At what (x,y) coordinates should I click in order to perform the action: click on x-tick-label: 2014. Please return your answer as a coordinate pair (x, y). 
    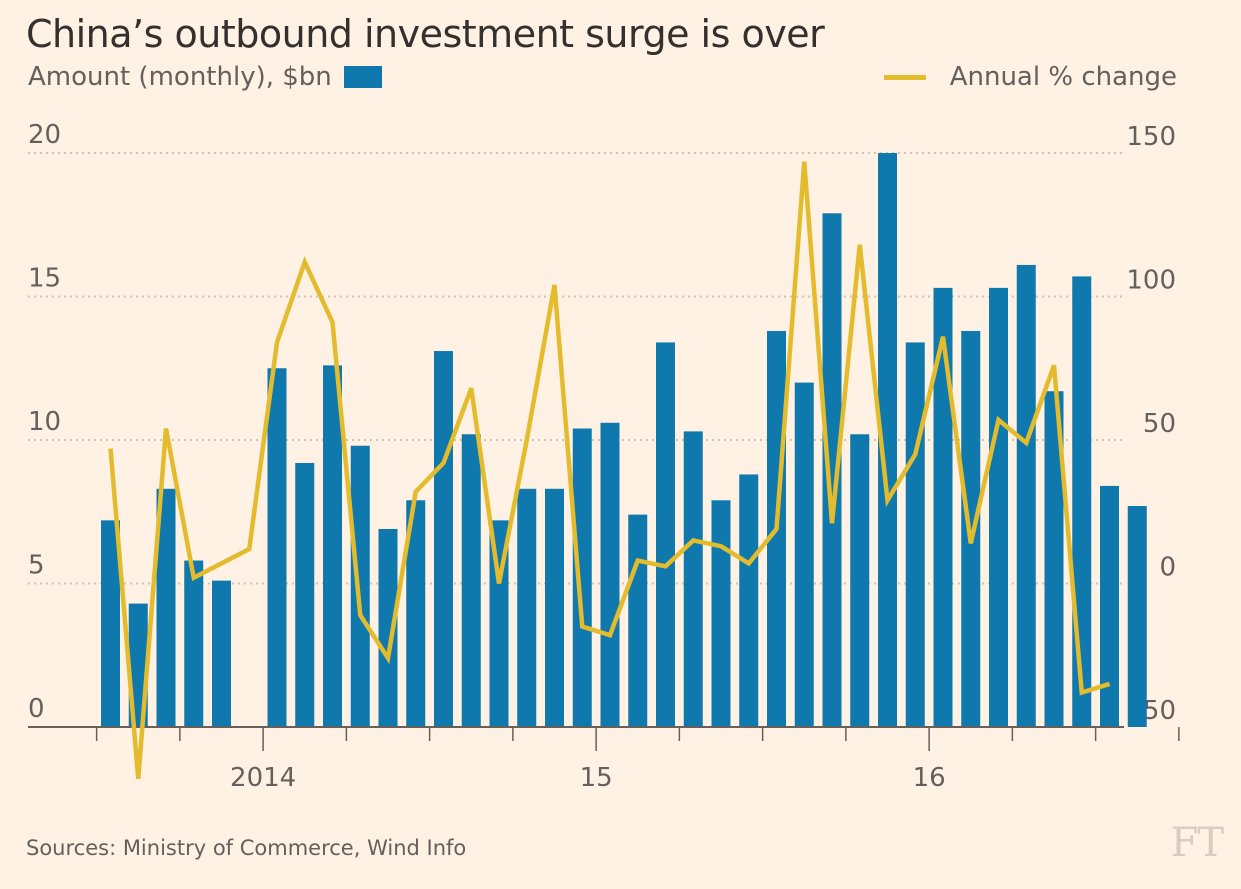
    Looking at the image, I should click on (263, 778).